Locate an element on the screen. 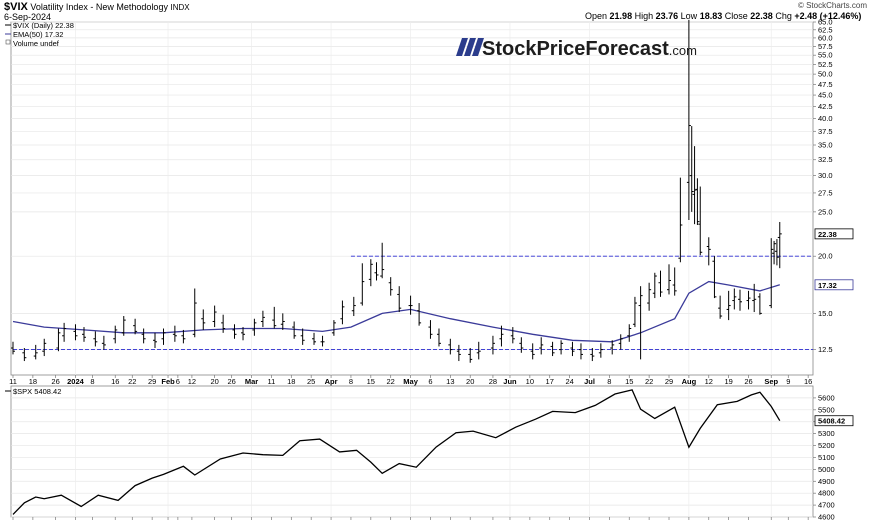  svg-text: StockPriceForecast.com is located at coordinates (589, 49).